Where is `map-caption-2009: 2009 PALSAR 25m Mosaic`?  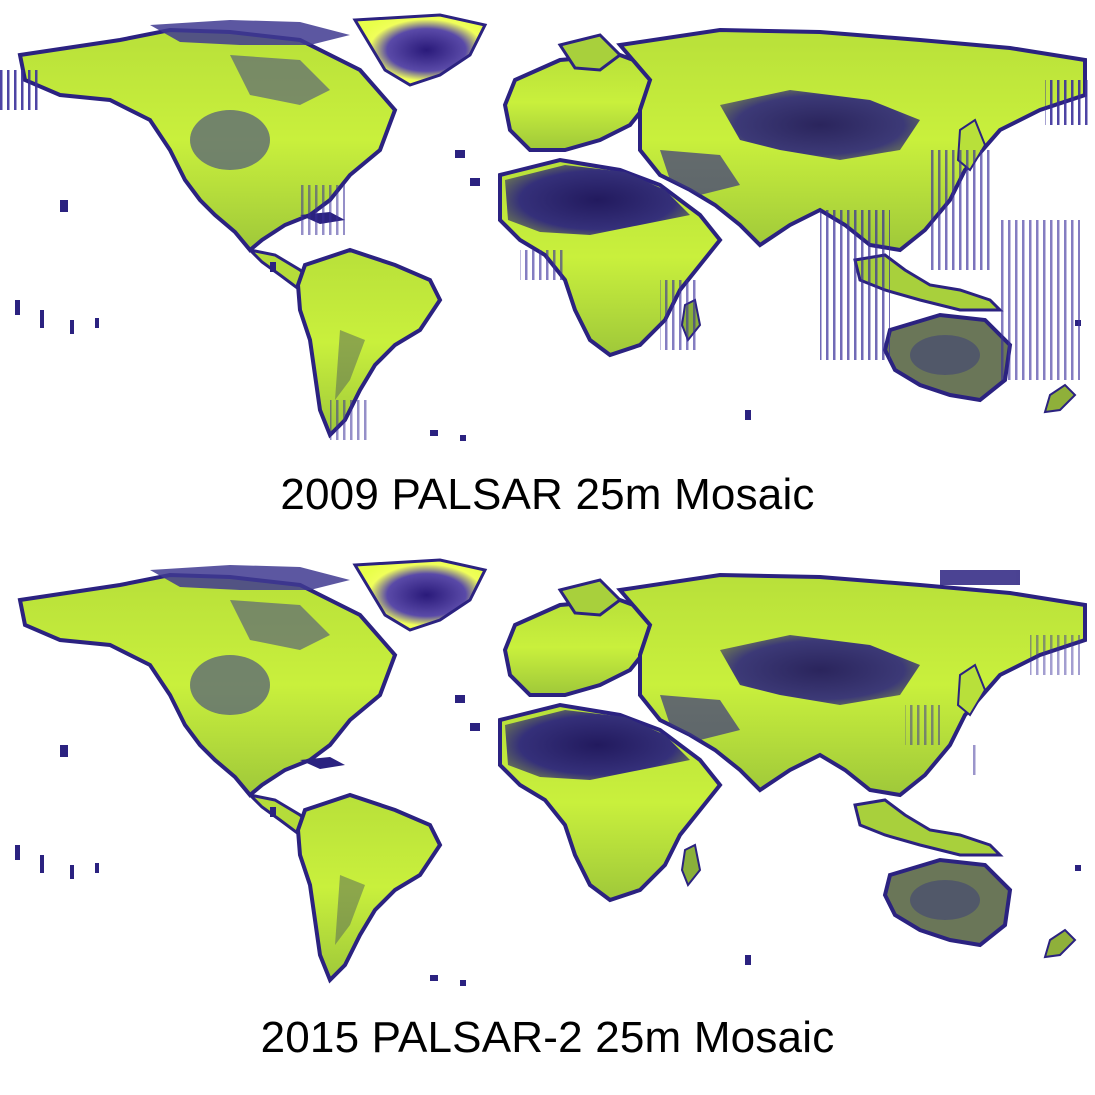 map-caption-2009: 2009 PALSAR 25m Mosaic is located at coordinates (547, 494).